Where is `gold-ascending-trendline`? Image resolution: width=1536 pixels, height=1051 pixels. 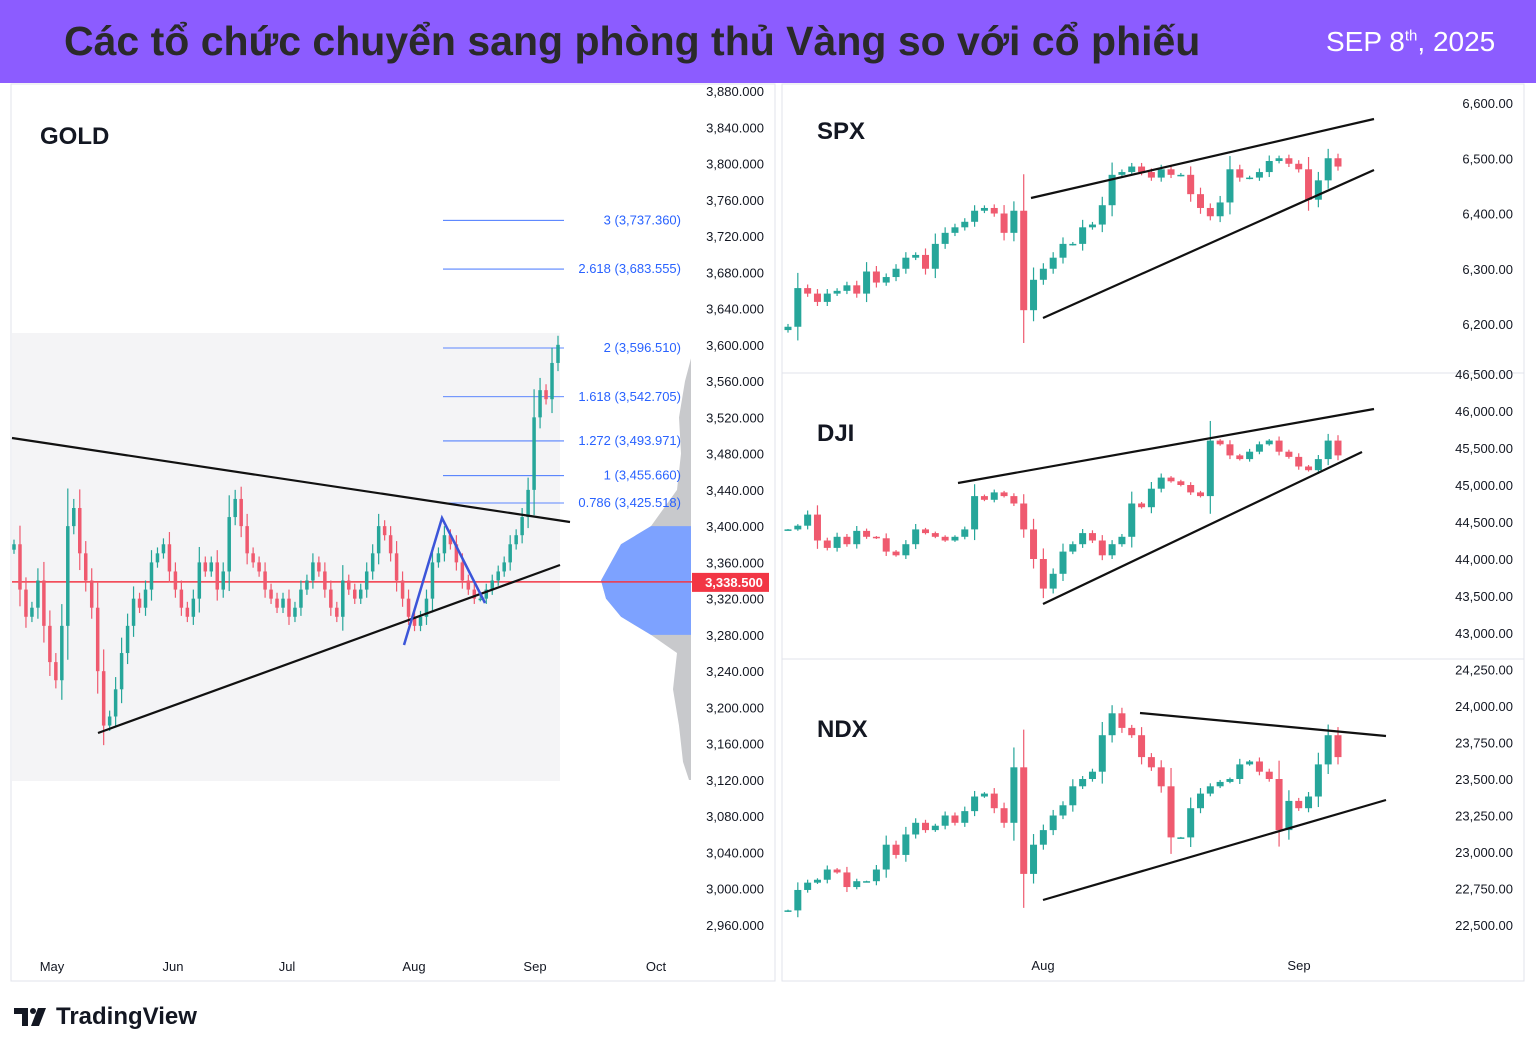 gold-ascending-trendline is located at coordinates (329, 649).